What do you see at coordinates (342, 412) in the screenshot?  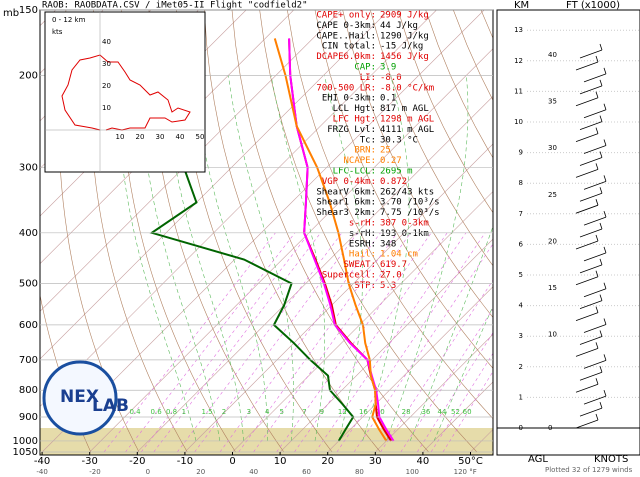 I see `mixing-ratio-label: 12` at bounding box center [342, 412].